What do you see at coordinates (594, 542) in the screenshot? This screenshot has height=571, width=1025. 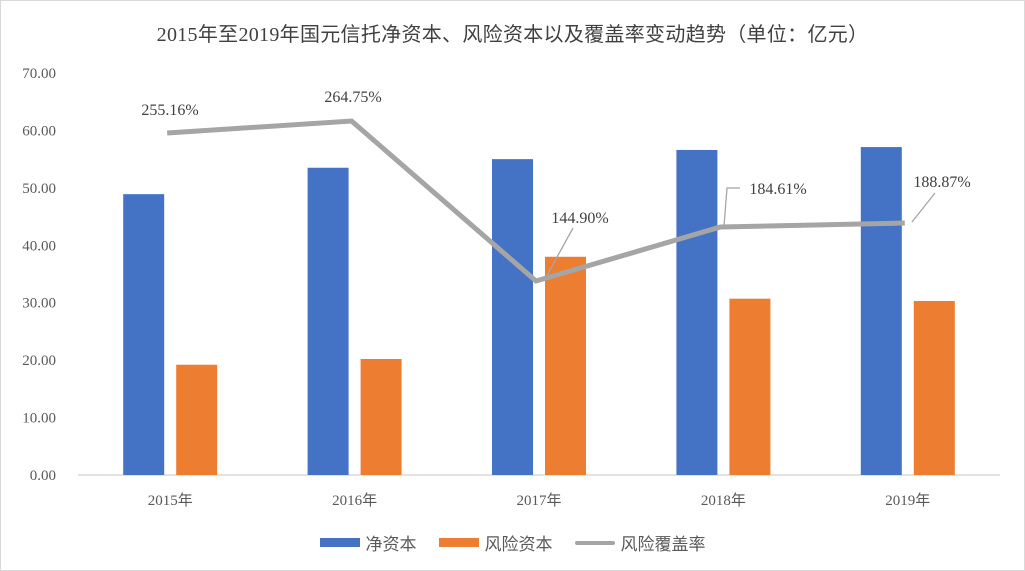 I see `coverage-line-swatch-icon` at bounding box center [594, 542].